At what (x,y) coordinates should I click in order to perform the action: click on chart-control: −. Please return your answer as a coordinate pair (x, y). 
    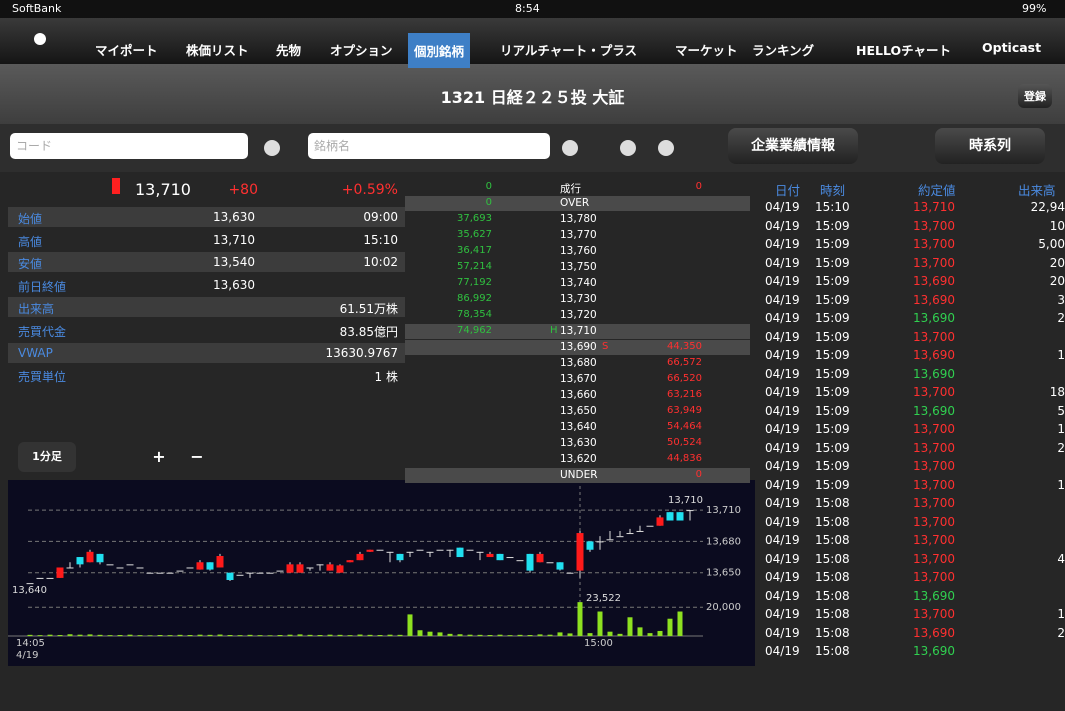
    Looking at the image, I should click on (197, 456).